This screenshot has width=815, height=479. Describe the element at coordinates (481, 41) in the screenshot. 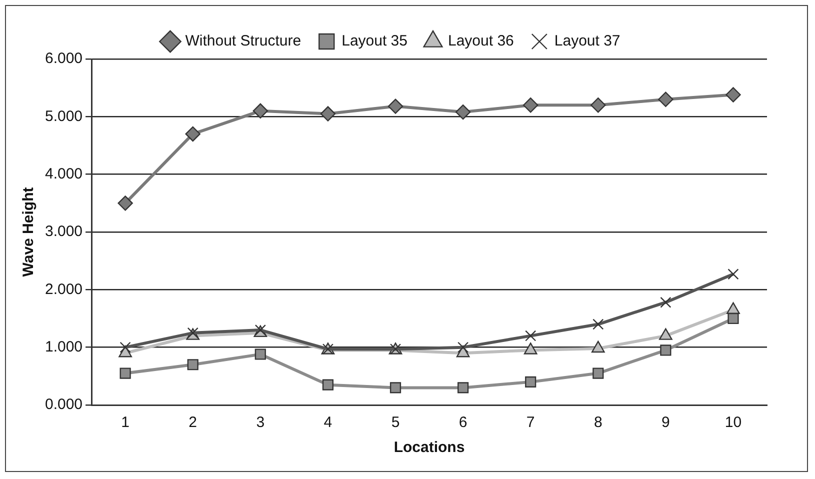

I see `legend-label: Layout 36` at that location.